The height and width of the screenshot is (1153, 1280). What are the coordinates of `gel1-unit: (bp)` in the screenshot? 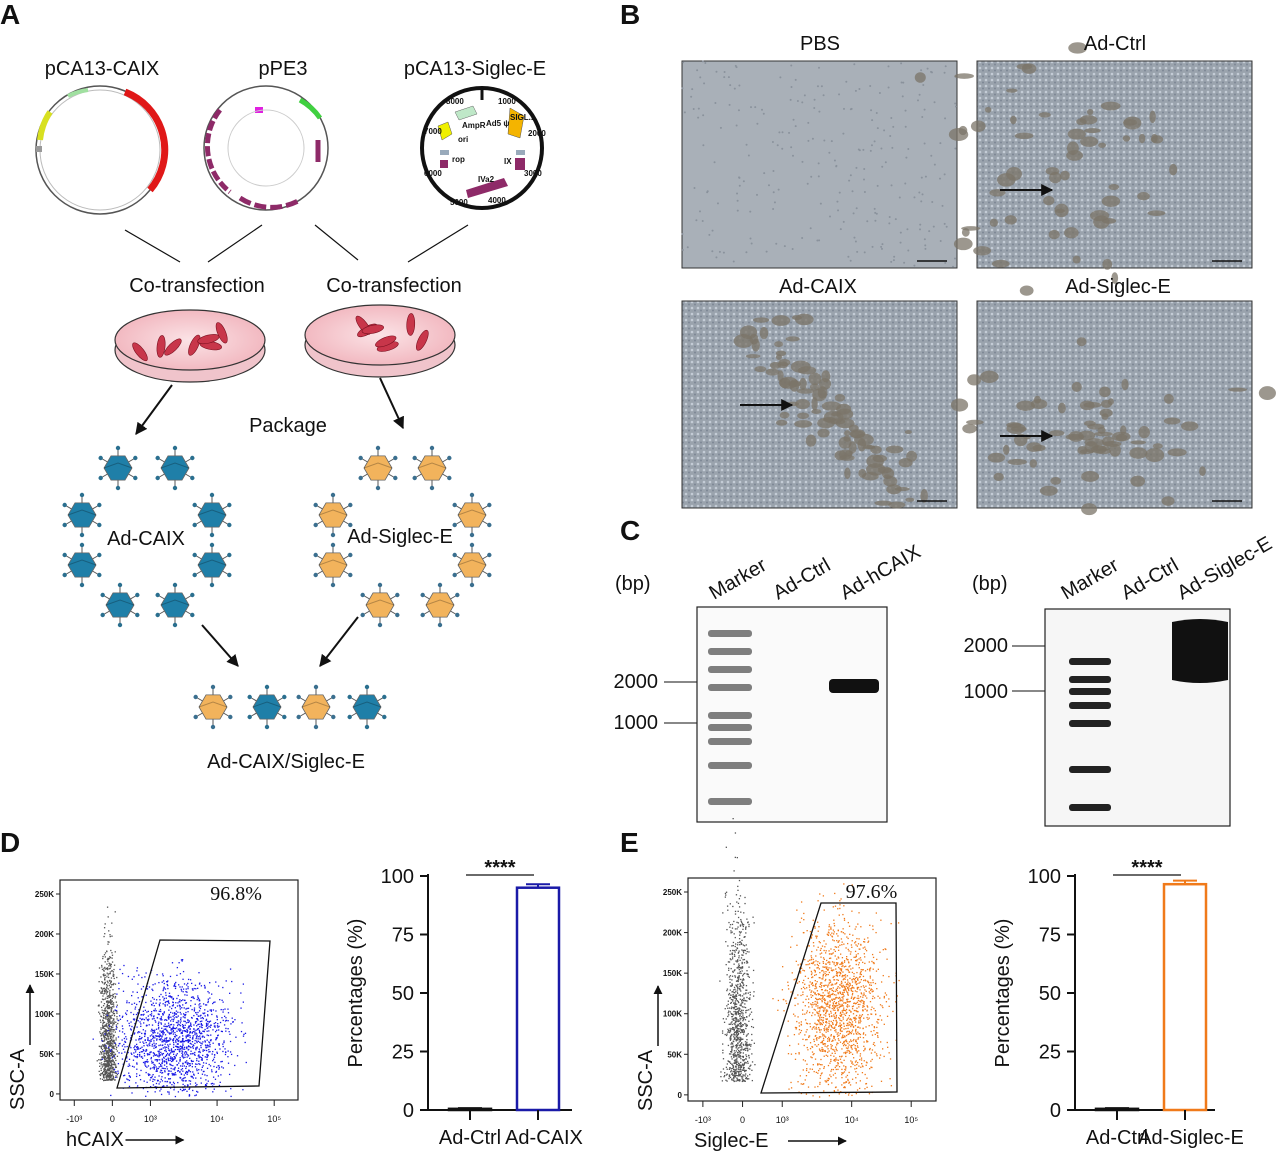 It's located at (633, 584).